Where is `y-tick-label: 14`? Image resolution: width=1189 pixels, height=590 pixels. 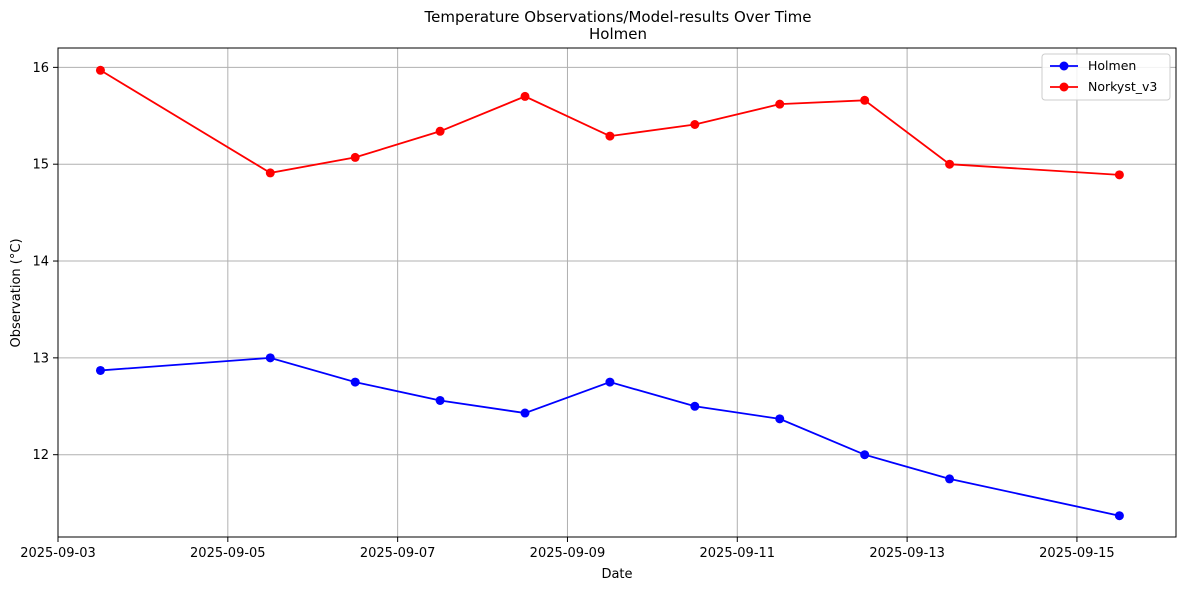
y-tick-label: 14 is located at coordinates (40, 262).